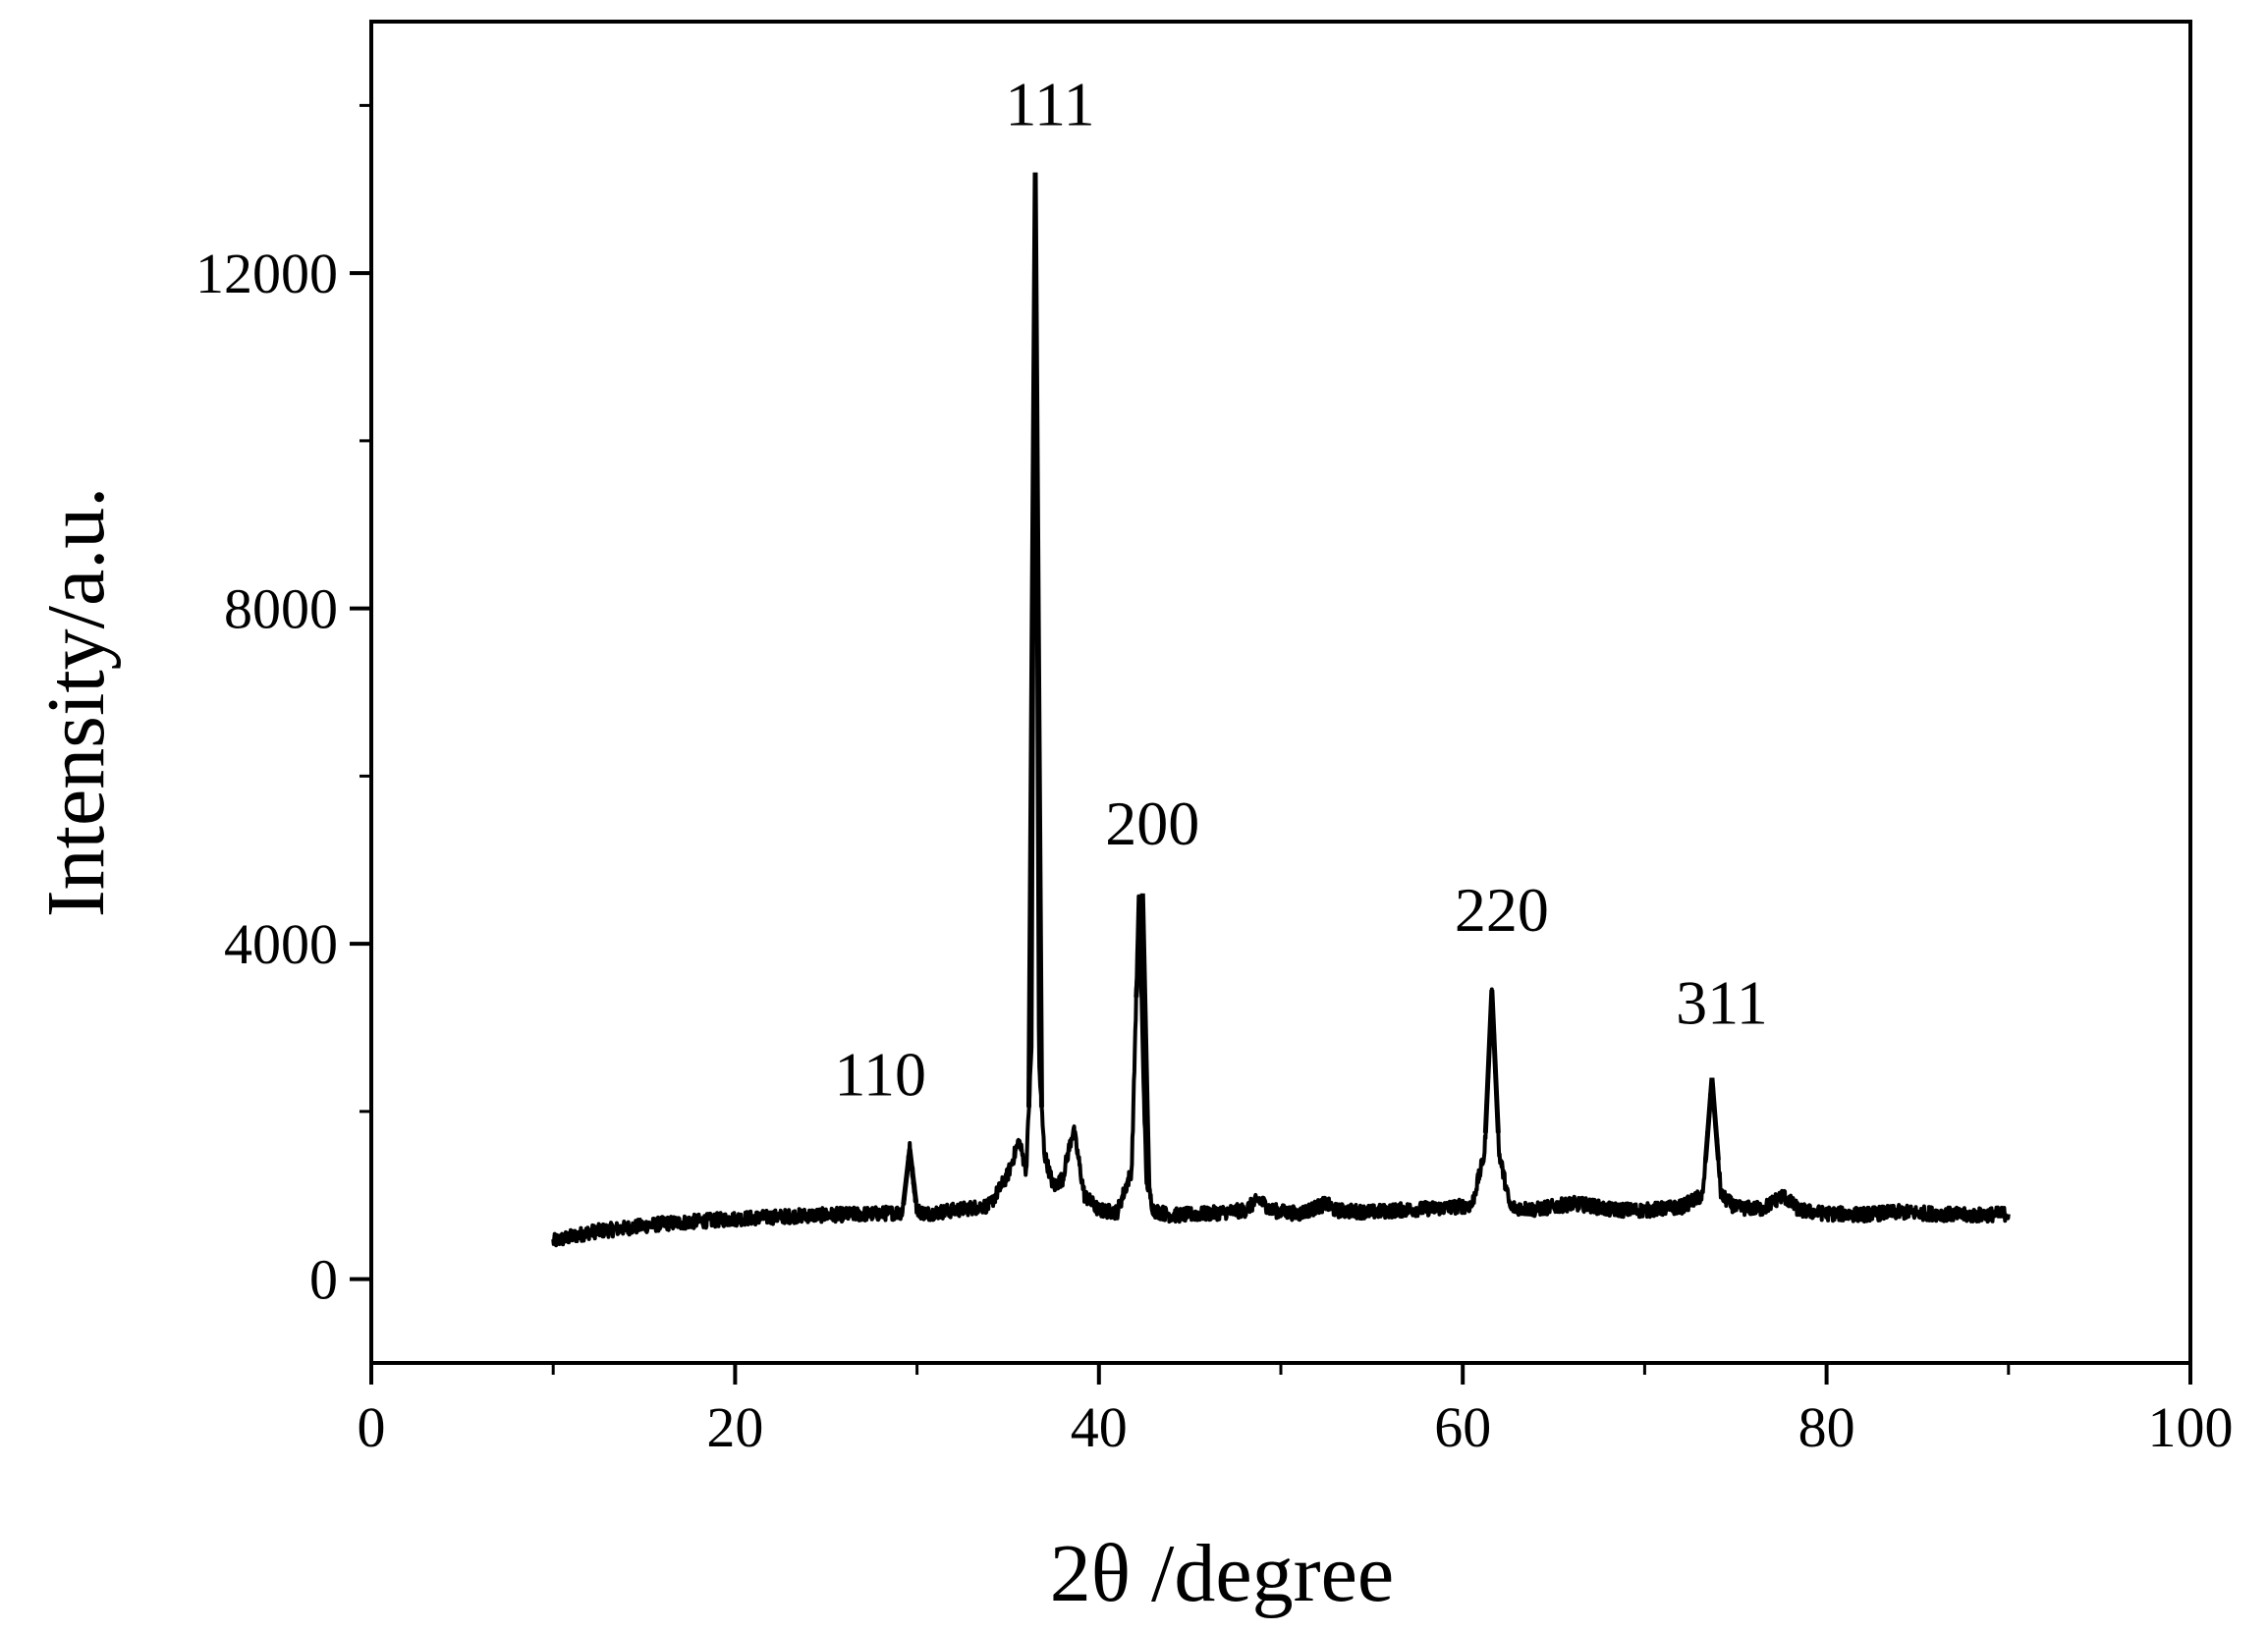 The image size is (2268, 1632). Describe the element at coordinates (1222, 1573) in the screenshot. I see `x-axis-title: 2θ /degree` at that location.